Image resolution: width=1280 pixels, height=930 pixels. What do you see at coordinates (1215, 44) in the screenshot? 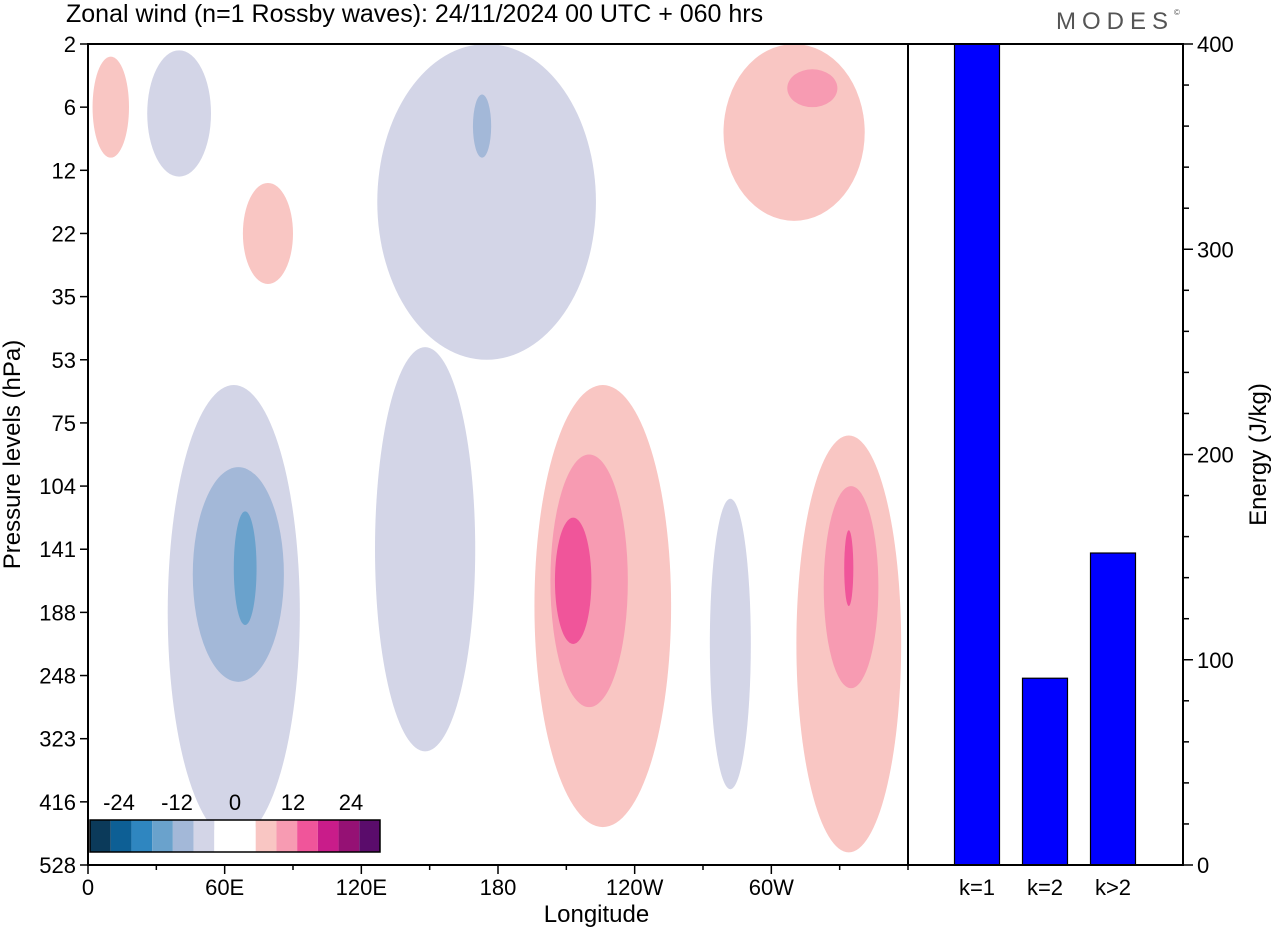
I see `energy-tick-label: 400` at bounding box center [1215, 44].